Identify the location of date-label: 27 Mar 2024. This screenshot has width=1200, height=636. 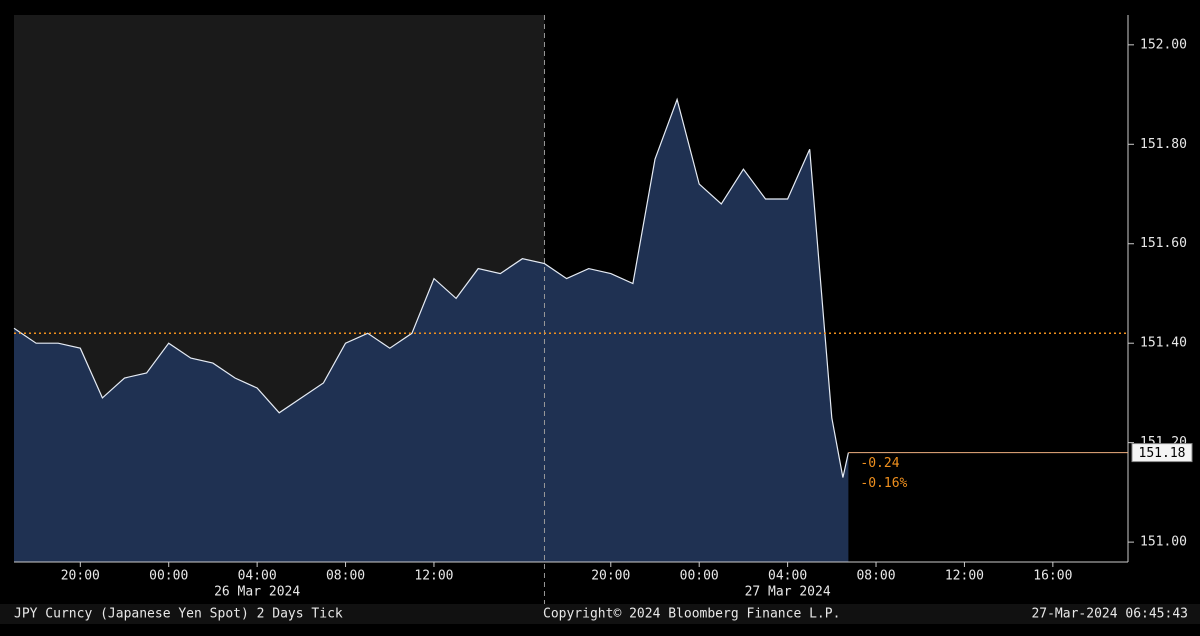
(788, 592).